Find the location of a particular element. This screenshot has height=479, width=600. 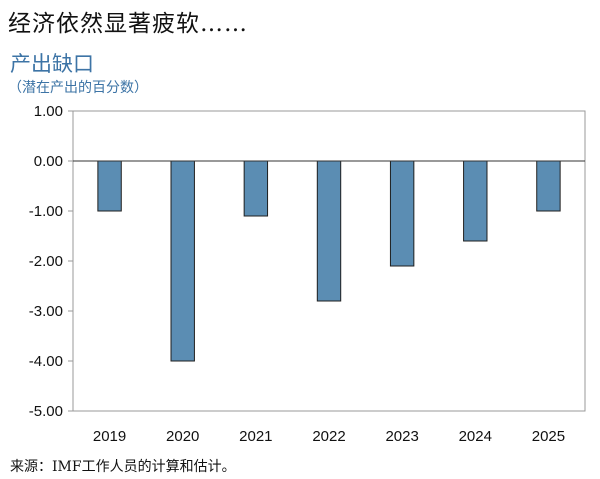

x-axis: 2019 2020 2021 2022 2023 2024 2025 is located at coordinates (329, 436).